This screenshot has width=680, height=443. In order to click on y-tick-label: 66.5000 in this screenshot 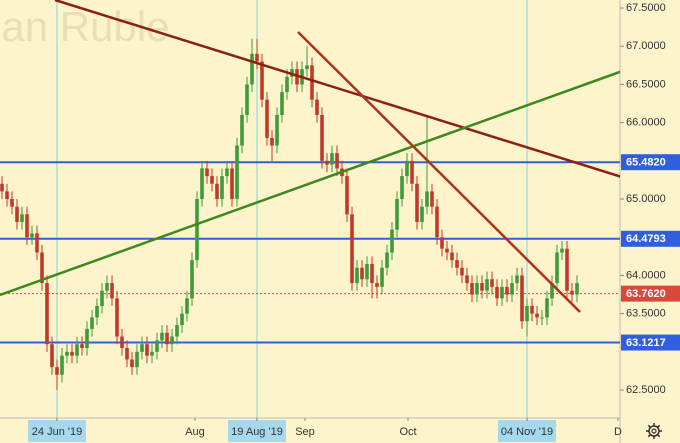, I will do `click(646, 84)`.